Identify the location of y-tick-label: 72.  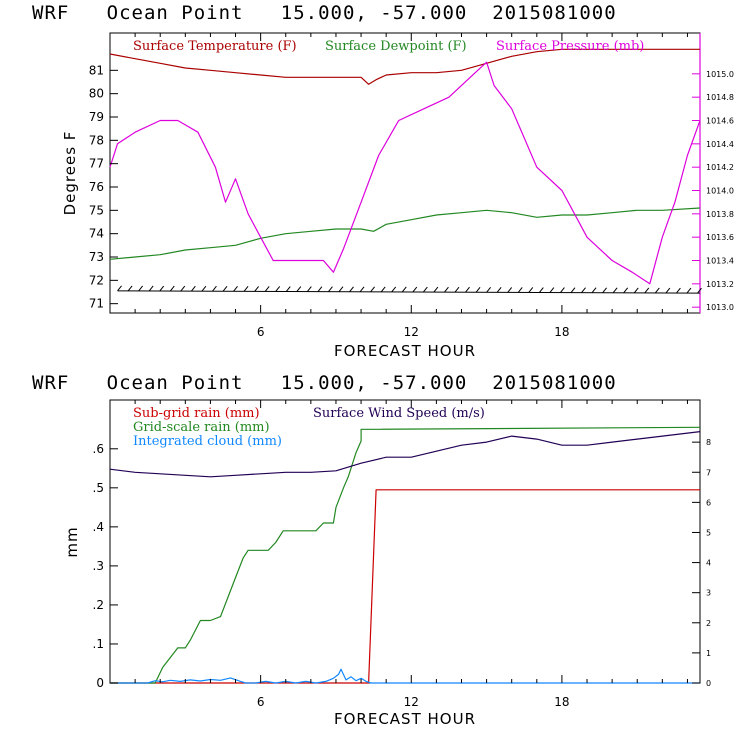
(96, 280).